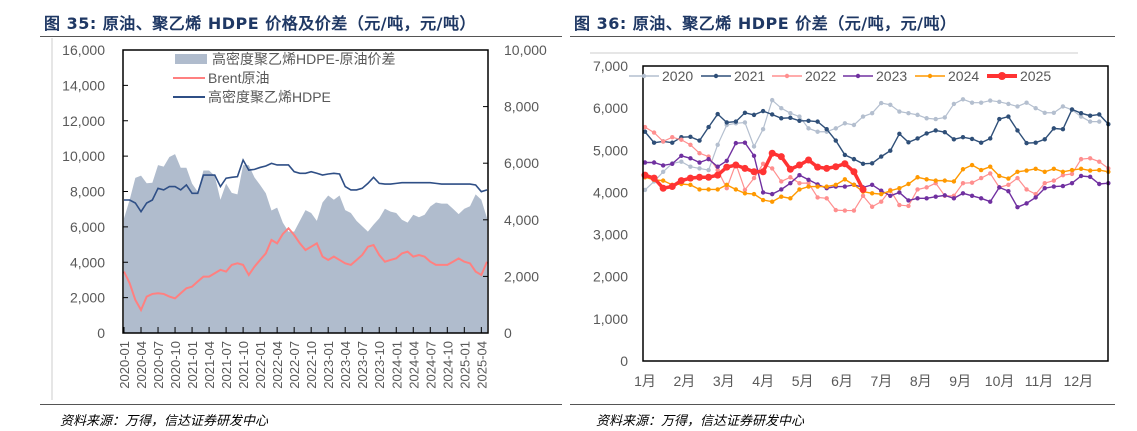 The image size is (1137, 431). Describe the element at coordinates (304, 59) in the screenshot. I see `legend-label-spread: 高密度聚乙烯HDPE-原油价差` at that location.